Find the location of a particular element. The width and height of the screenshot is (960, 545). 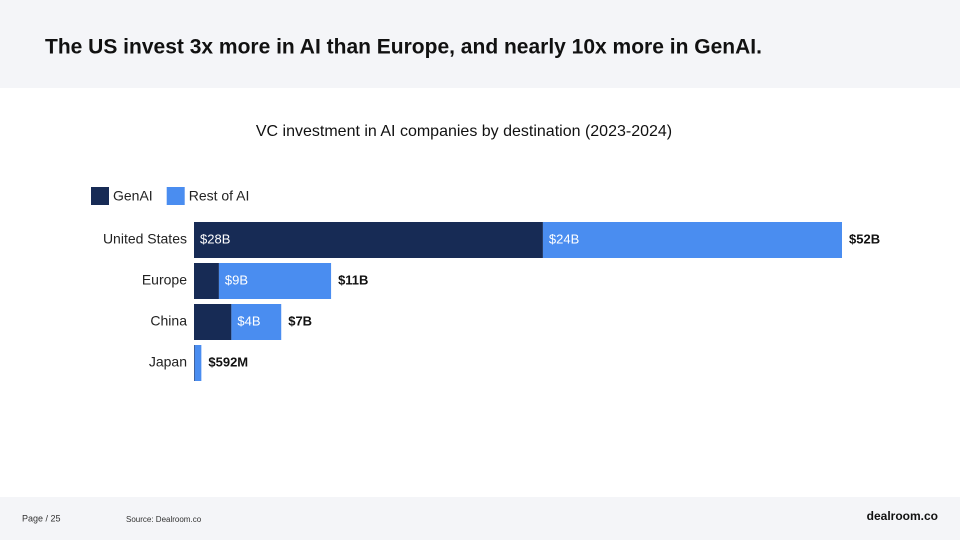

category-label: China is located at coordinates (168, 321).